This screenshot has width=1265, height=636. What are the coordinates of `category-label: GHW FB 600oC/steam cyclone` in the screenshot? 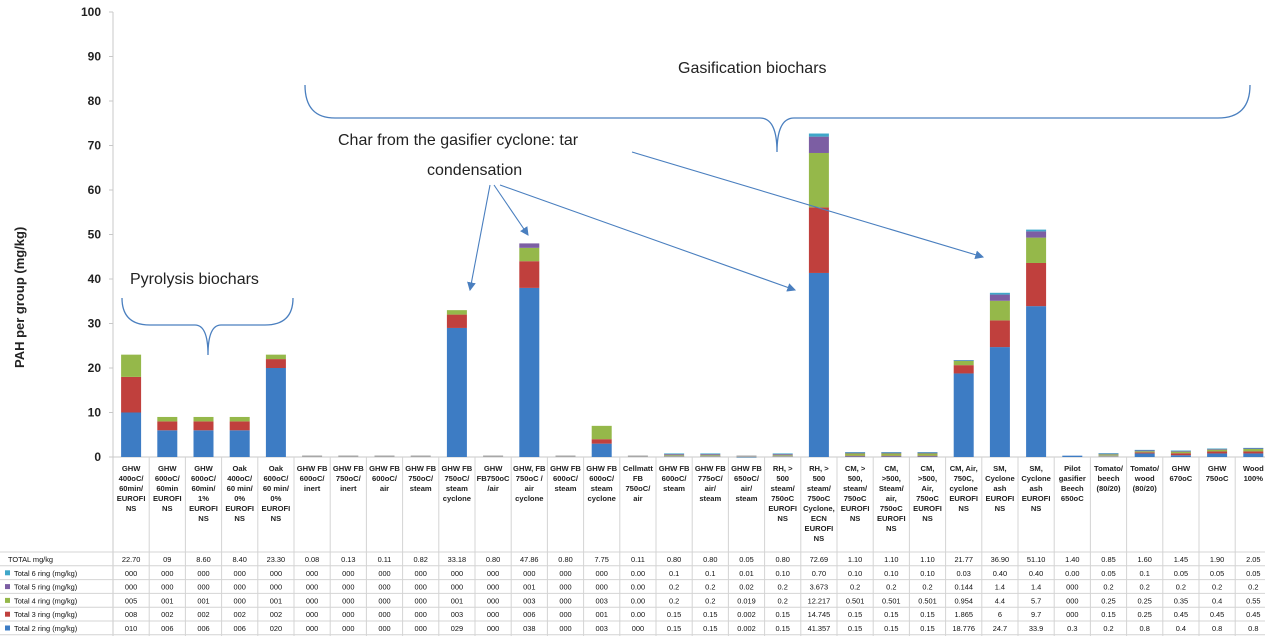 It's located at (601, 483).